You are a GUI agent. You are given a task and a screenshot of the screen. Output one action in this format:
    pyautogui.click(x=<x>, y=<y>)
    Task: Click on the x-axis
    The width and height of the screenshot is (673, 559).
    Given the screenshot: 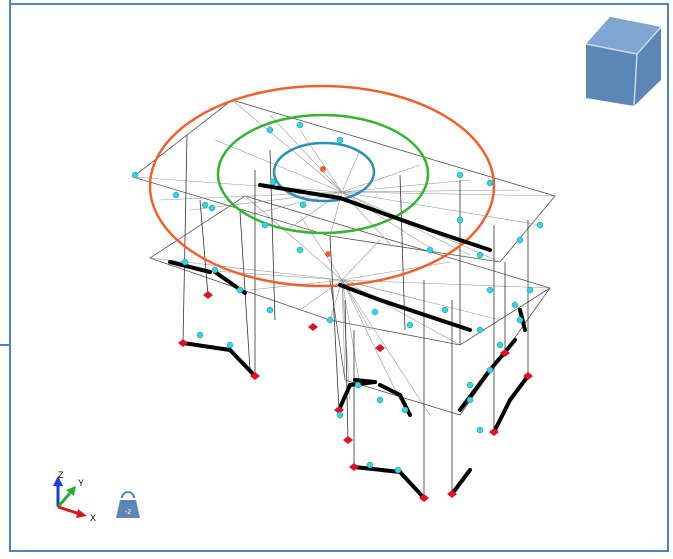 What is the action you would take?
    pyautogui.click(x=69, y=510)
    